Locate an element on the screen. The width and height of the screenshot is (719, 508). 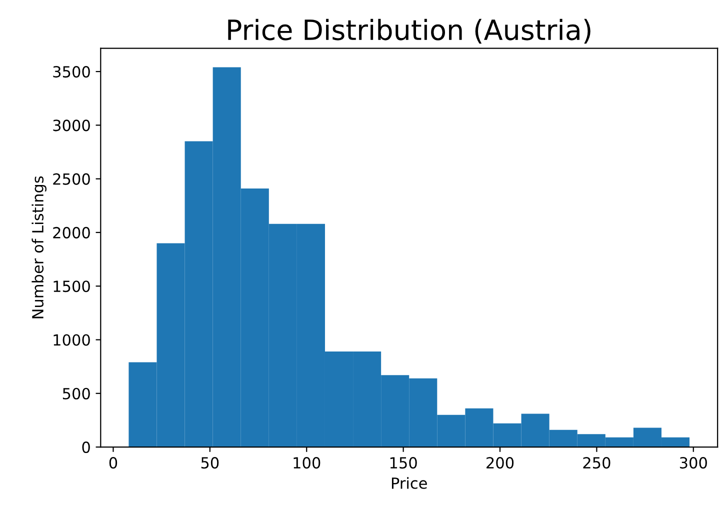
y-tick-label: 1000 is located at coordinates (72, 340).